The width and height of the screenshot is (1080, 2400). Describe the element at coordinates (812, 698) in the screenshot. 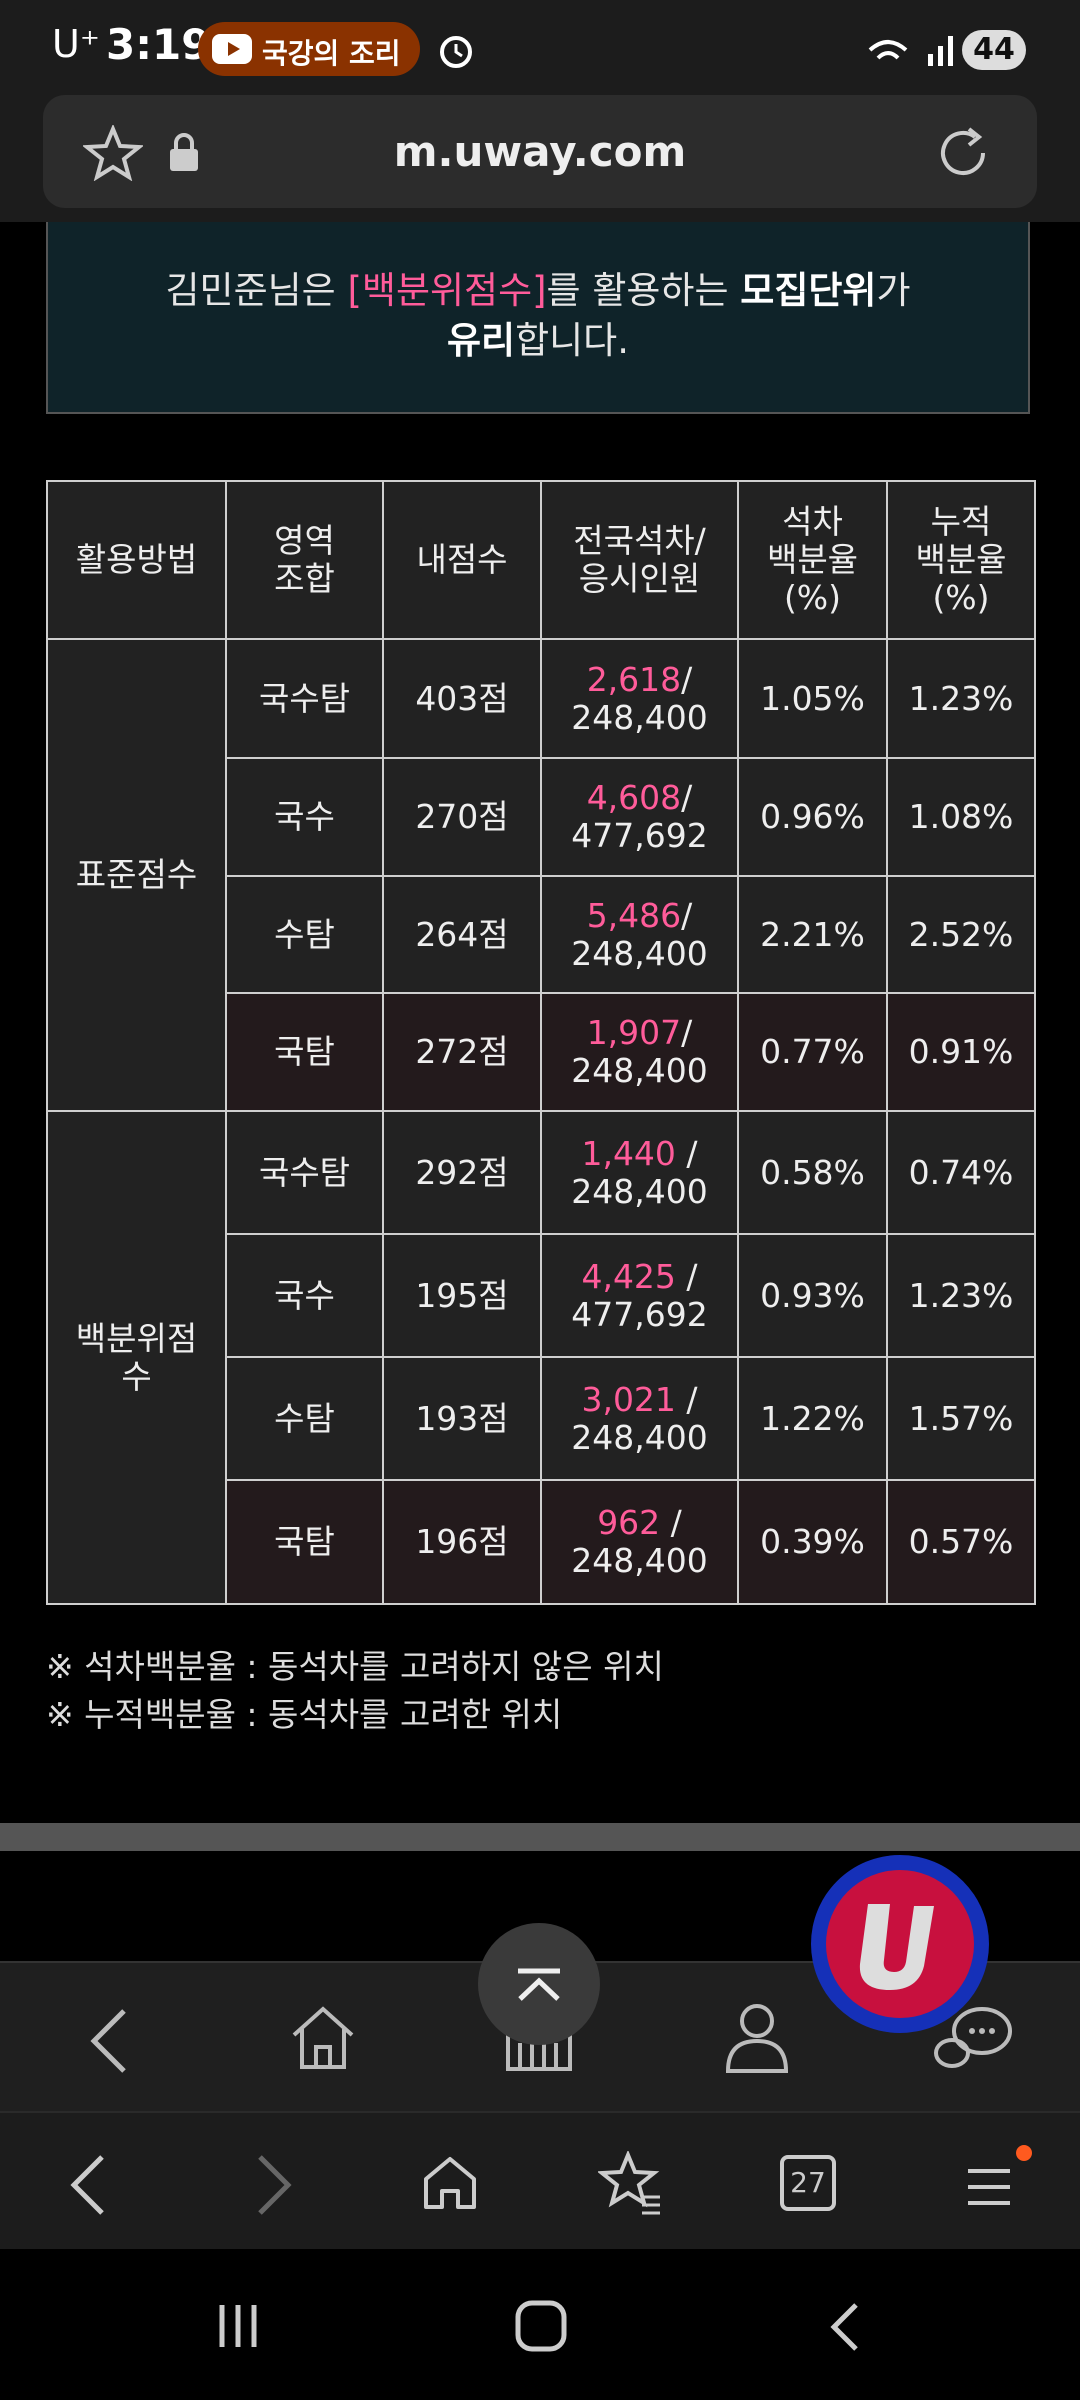

I see `percentile-cell: 1.05%` at that location.